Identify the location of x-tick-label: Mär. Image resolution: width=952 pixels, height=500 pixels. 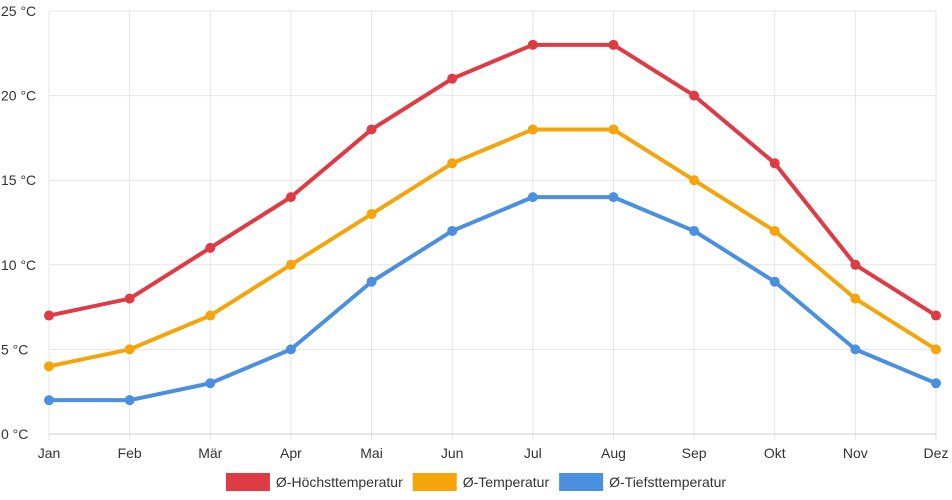
(210, 453).